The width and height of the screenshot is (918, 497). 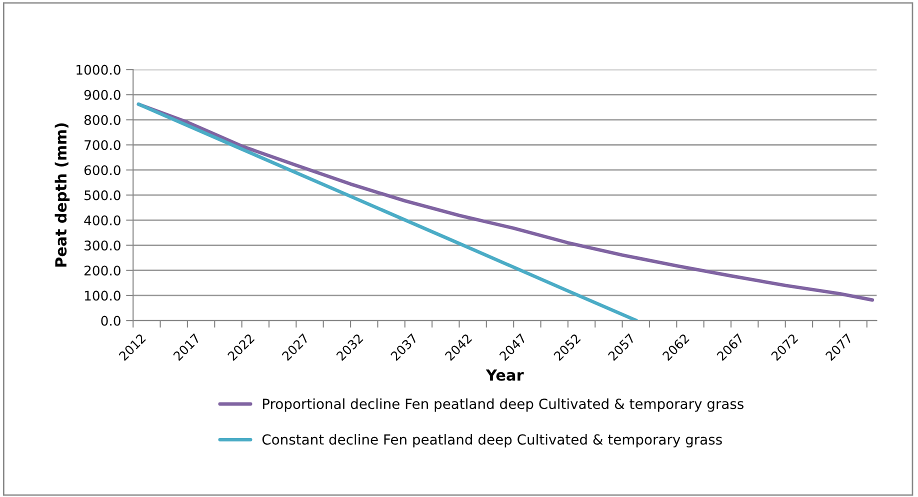 What do you see at coordinates (505, 375) in the screenshot?
I see `x-axis-title: Year` at bounding box center [505, 375].